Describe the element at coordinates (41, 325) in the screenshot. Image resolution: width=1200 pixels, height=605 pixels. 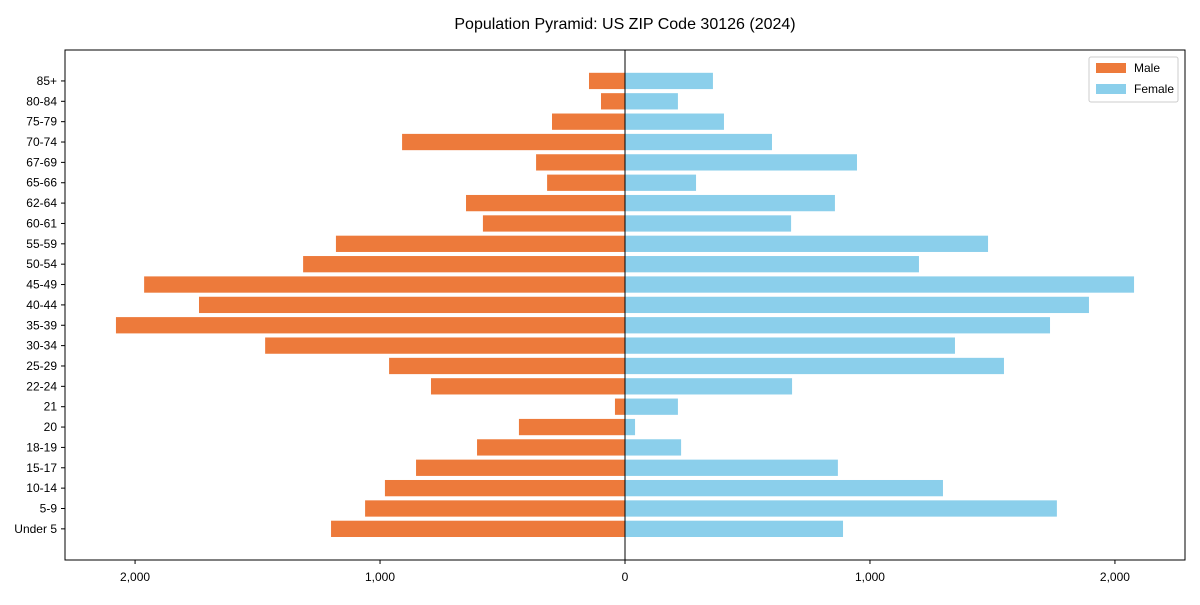
I see `ytick-label: 35-39` at that location.